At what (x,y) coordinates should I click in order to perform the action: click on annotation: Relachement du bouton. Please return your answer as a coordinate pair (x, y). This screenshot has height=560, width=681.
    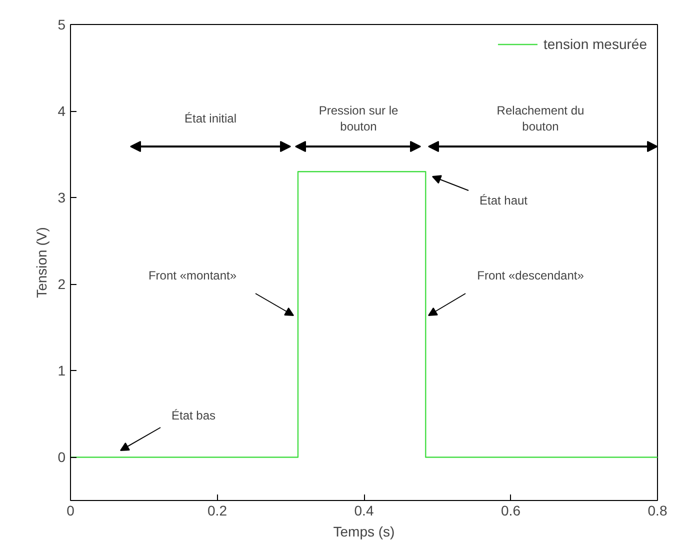
    Looking at the image, I should click on (540, 119).